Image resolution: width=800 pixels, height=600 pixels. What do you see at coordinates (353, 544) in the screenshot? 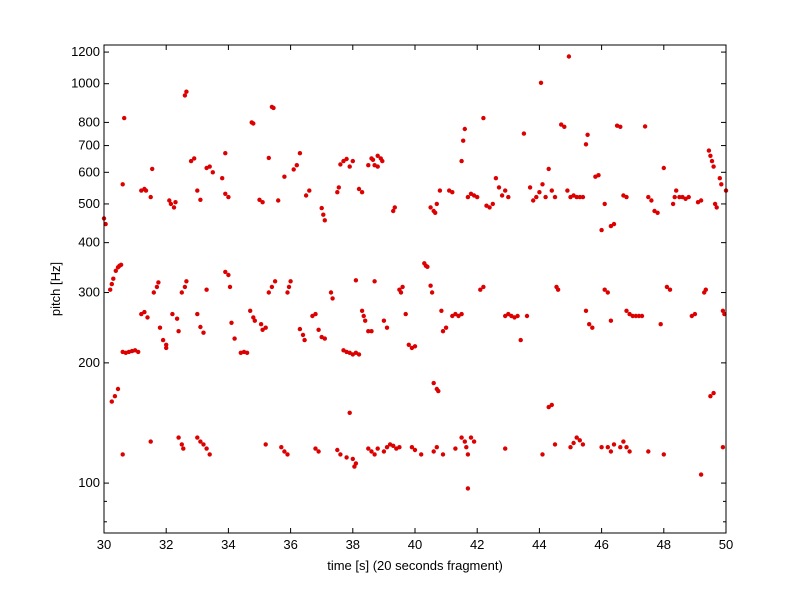
I see `x-tick-label: 38` at bounding box center [353, 544].